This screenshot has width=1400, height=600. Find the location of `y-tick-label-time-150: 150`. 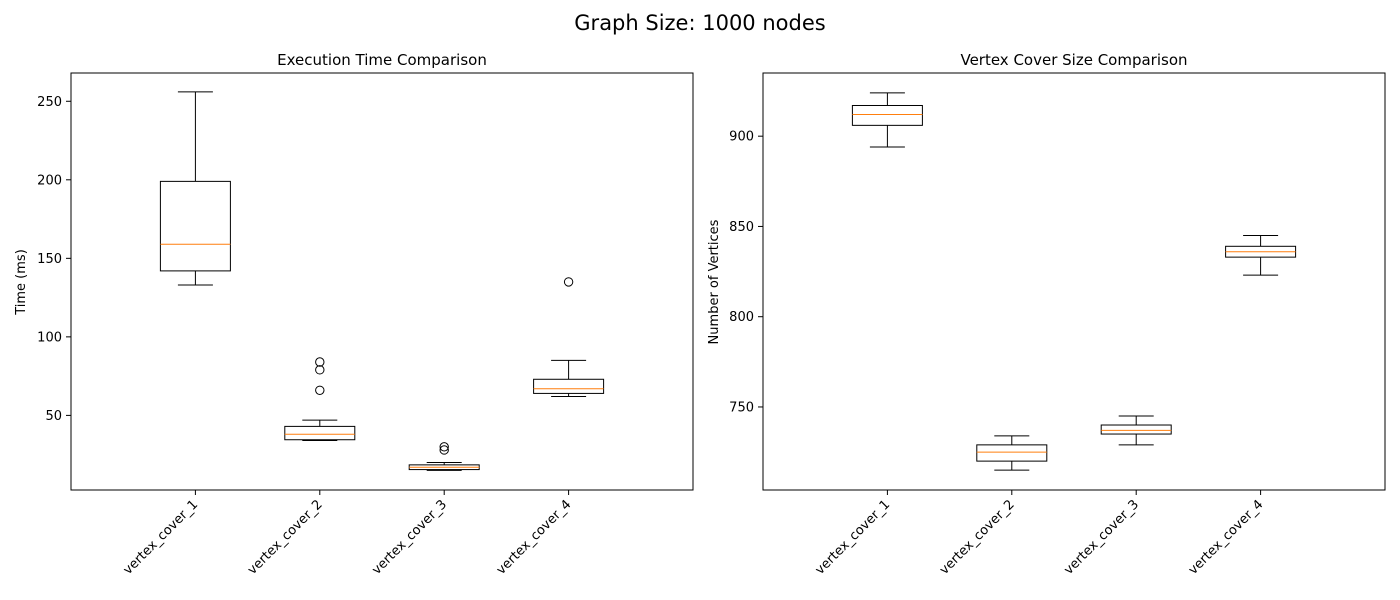

y-tick-label-time-150: 150 is located at coordinates (49, 259).